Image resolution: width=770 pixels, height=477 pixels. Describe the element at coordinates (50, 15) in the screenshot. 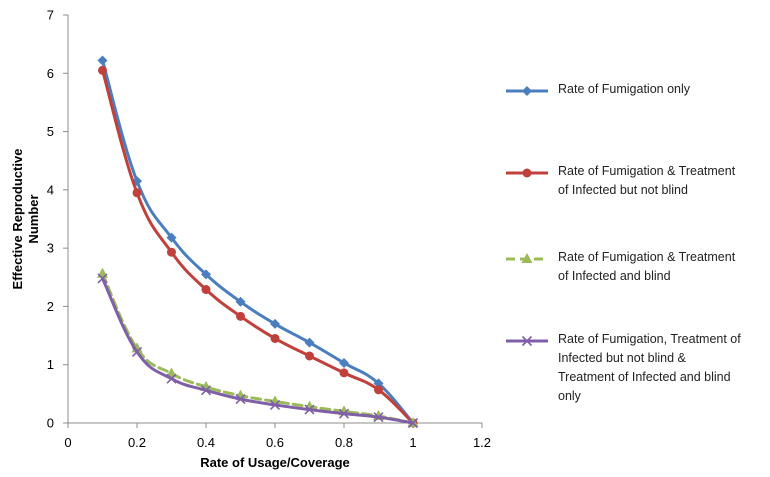

I see `y-tick-label: 7` at that location.